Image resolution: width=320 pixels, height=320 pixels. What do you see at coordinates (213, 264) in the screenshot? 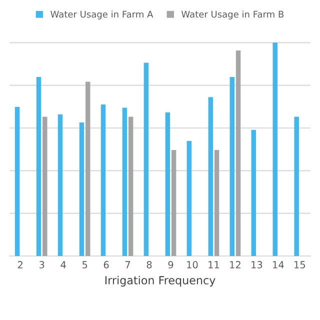
I see `x-tick-label: 11` at bounding box center [213, 264].